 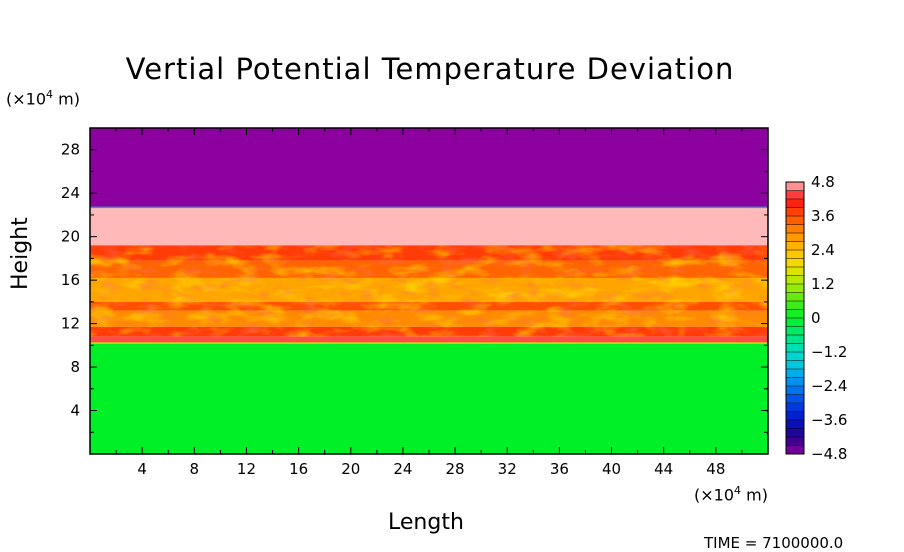 I want to click on colorbar: 4.8 3.6 2.4 1.2 0 −1.2 −2.4 −3.6 −4.8, so click(x=816, y=318).